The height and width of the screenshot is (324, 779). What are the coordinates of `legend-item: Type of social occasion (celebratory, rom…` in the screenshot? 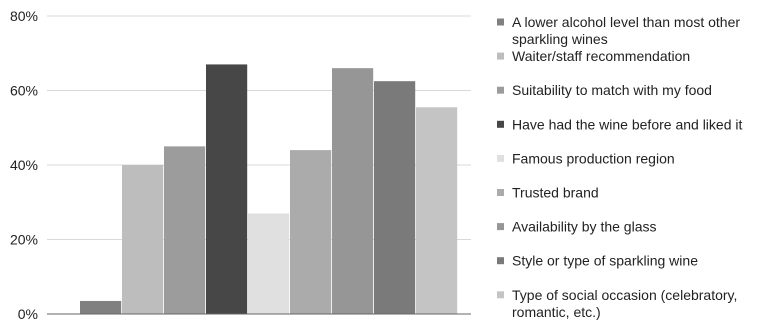 It's located at (617, 303).